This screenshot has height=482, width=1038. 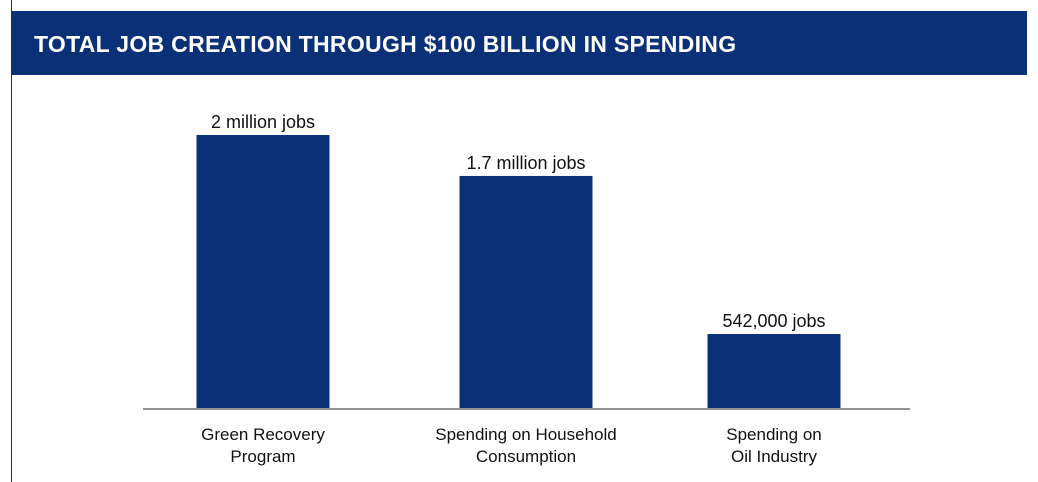 I want to click on category-label-2-line-1: Oil Industry, so click(x=774, y=456).